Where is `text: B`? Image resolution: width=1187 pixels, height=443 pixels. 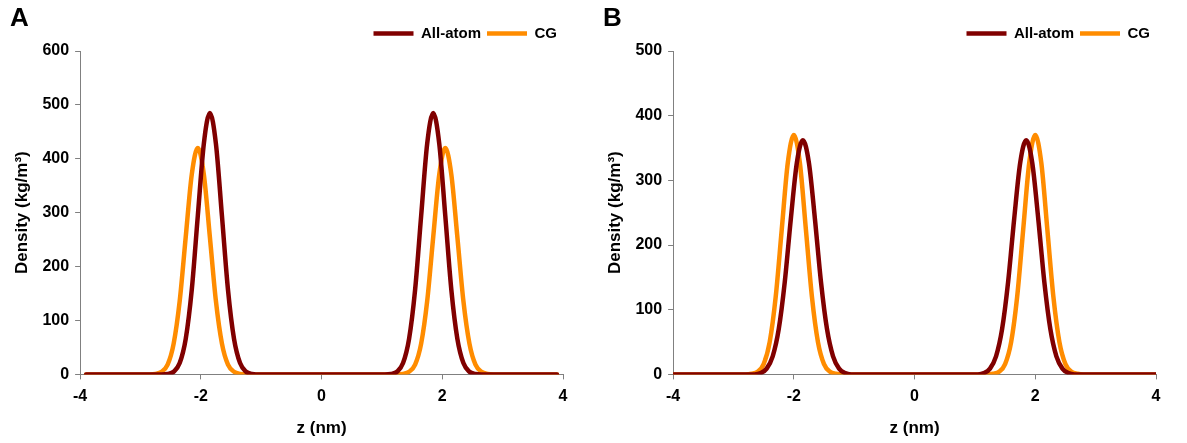 text: B is located at coordinates (612, 17).